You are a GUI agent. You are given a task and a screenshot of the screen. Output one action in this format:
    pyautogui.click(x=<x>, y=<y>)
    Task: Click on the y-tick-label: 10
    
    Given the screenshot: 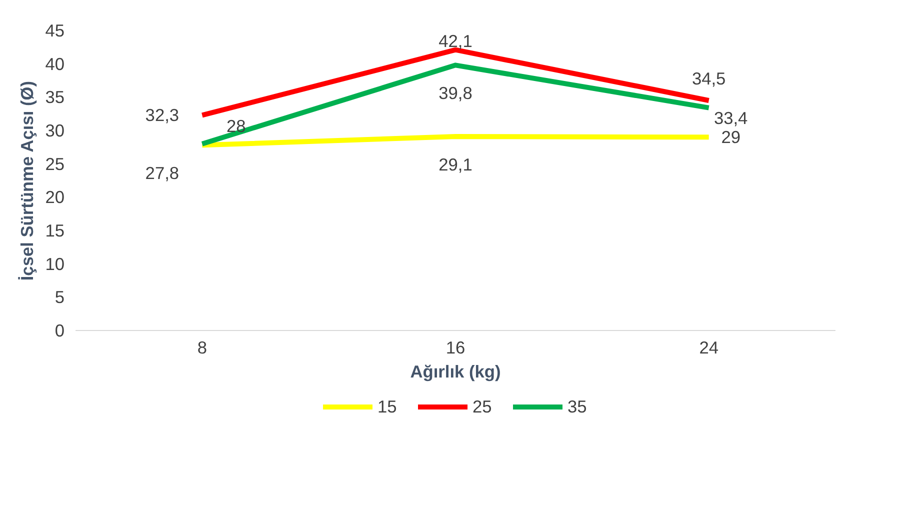 What is the action you would take?
    pyautogui.click(x=55, y=264)
    